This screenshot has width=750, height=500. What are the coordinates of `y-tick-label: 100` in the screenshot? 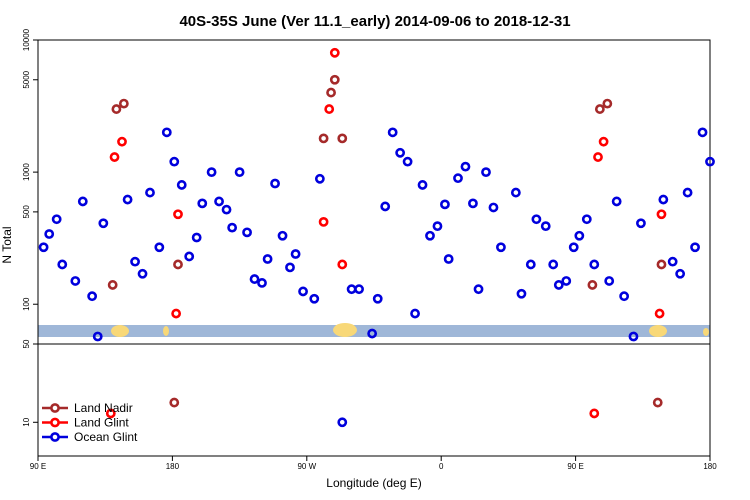 It's located at (26, 304).